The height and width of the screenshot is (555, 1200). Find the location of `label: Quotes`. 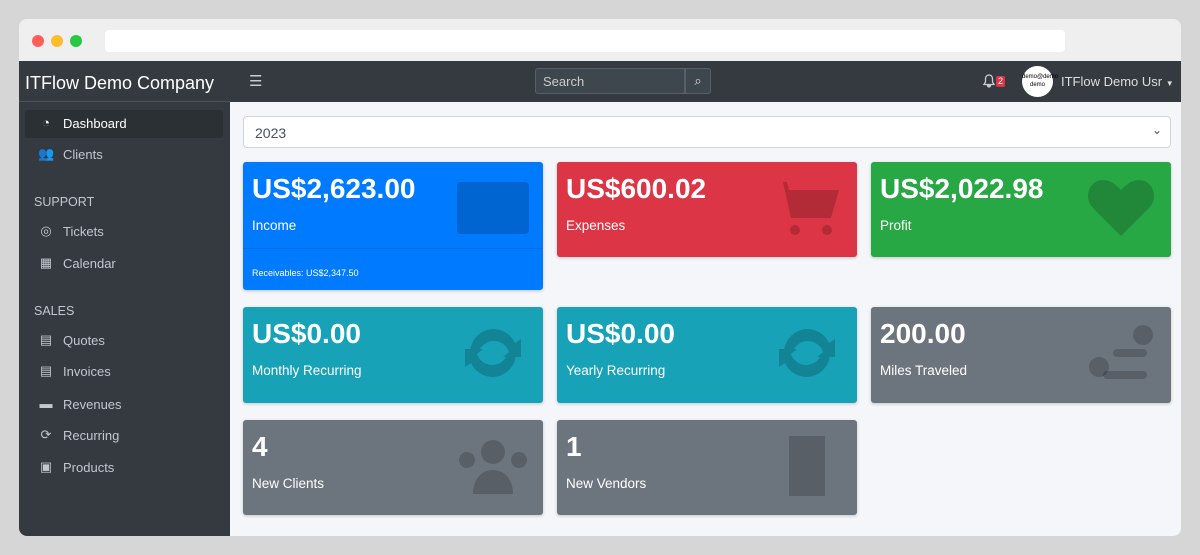

label: Quotes is located at coordinates (84, 340).